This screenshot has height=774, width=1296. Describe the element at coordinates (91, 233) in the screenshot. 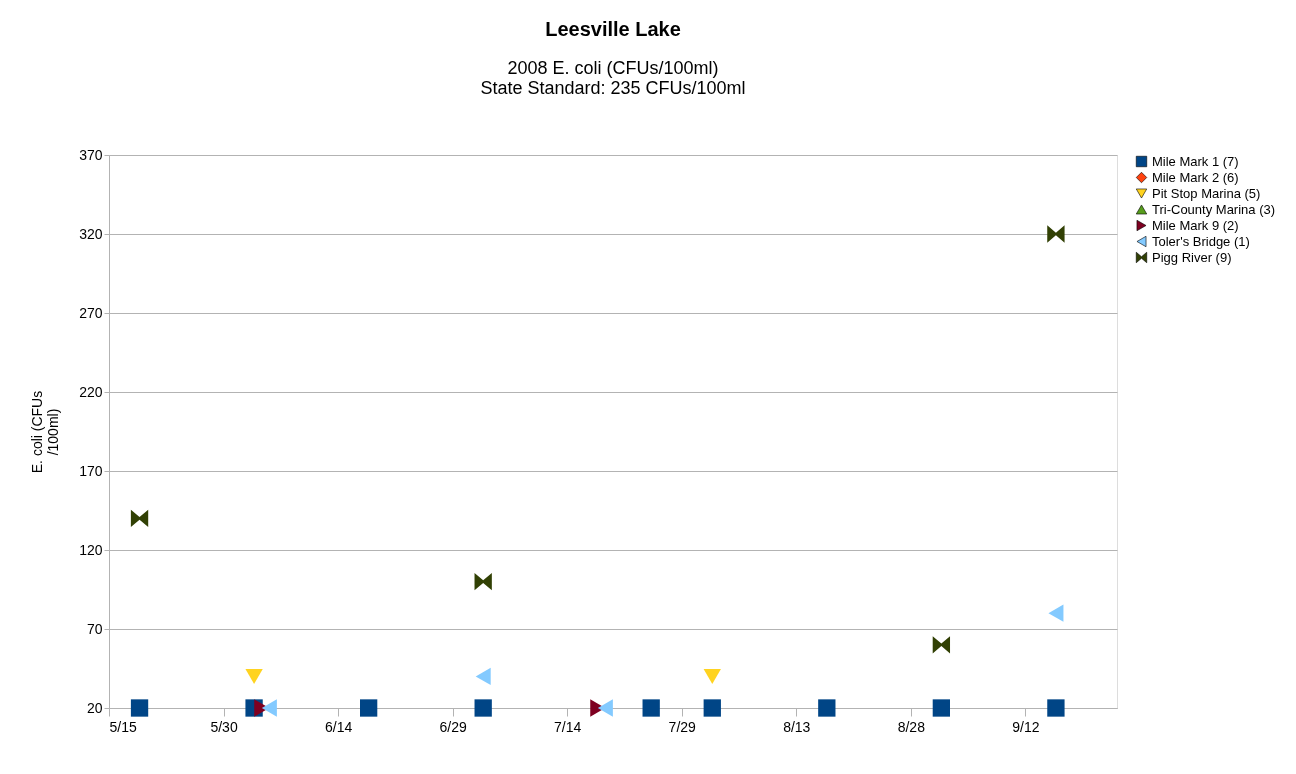

I see `y-tick-label: 320` at that location.